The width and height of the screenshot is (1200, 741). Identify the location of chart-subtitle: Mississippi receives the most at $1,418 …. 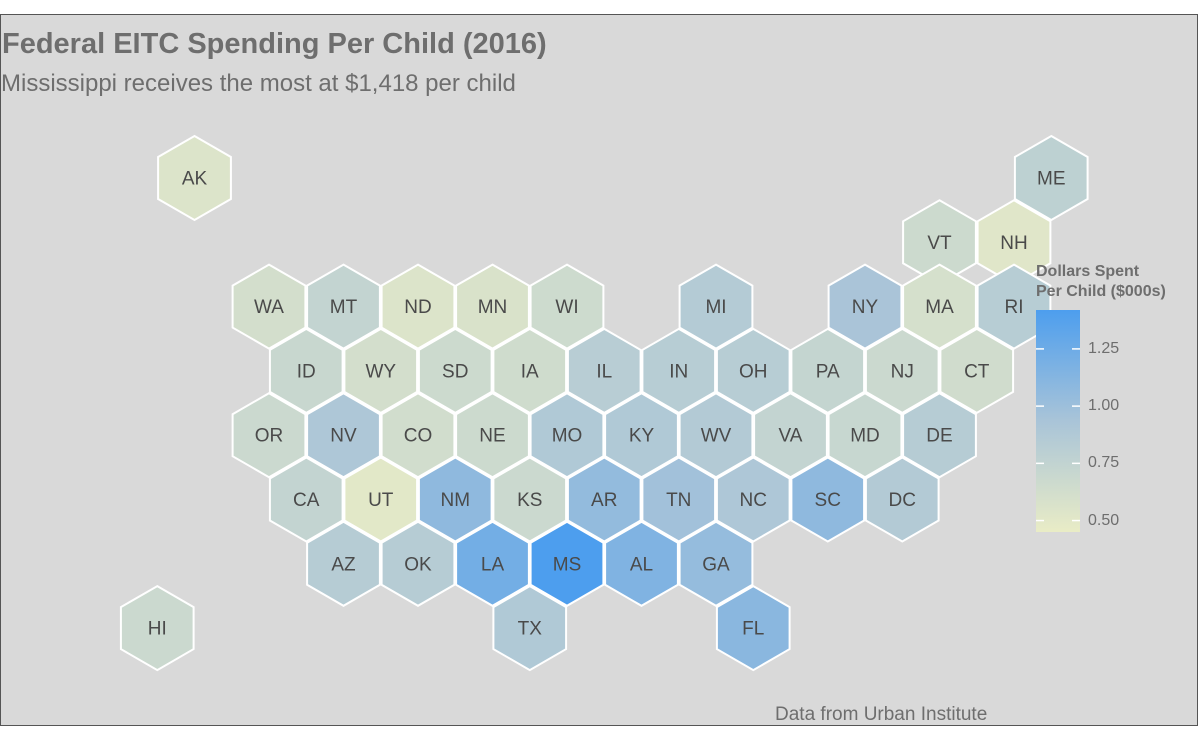
(258, 83).